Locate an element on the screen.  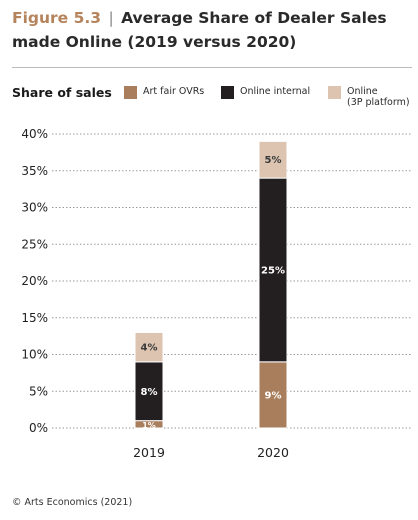
figure-number: Figure 5.3 is located at coordinates (57, 18).